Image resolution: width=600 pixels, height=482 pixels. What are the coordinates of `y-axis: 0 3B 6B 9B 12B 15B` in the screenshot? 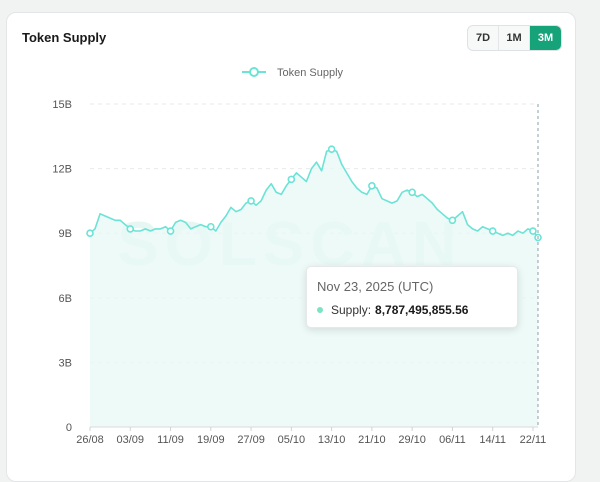 It's located at (62, 266).